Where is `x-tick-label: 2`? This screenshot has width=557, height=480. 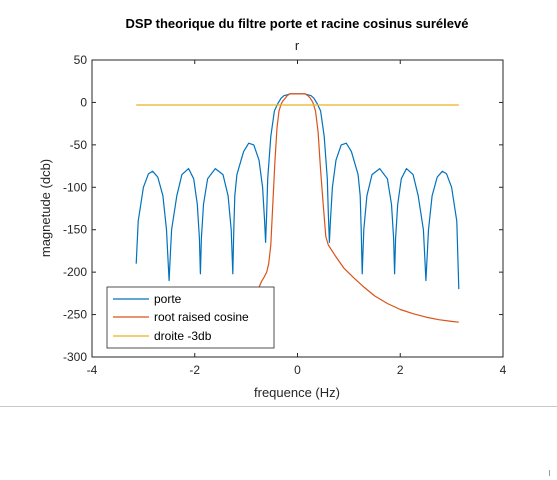 x-tick-label: 2 is located at coordinates (400, 370).